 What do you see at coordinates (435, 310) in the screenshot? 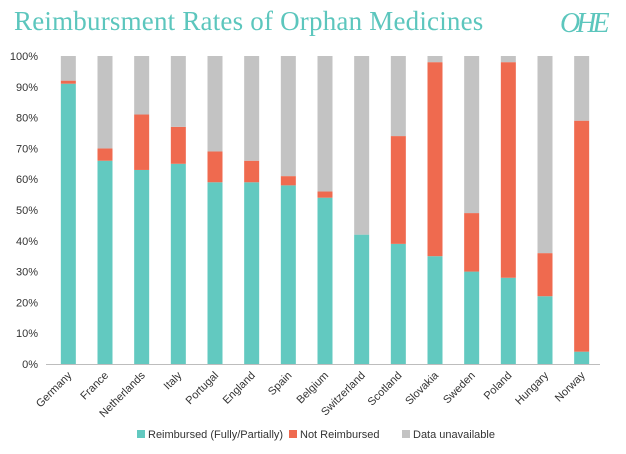
I see `bar-slovakia-reimbursed` at bounding box center [435, 310].